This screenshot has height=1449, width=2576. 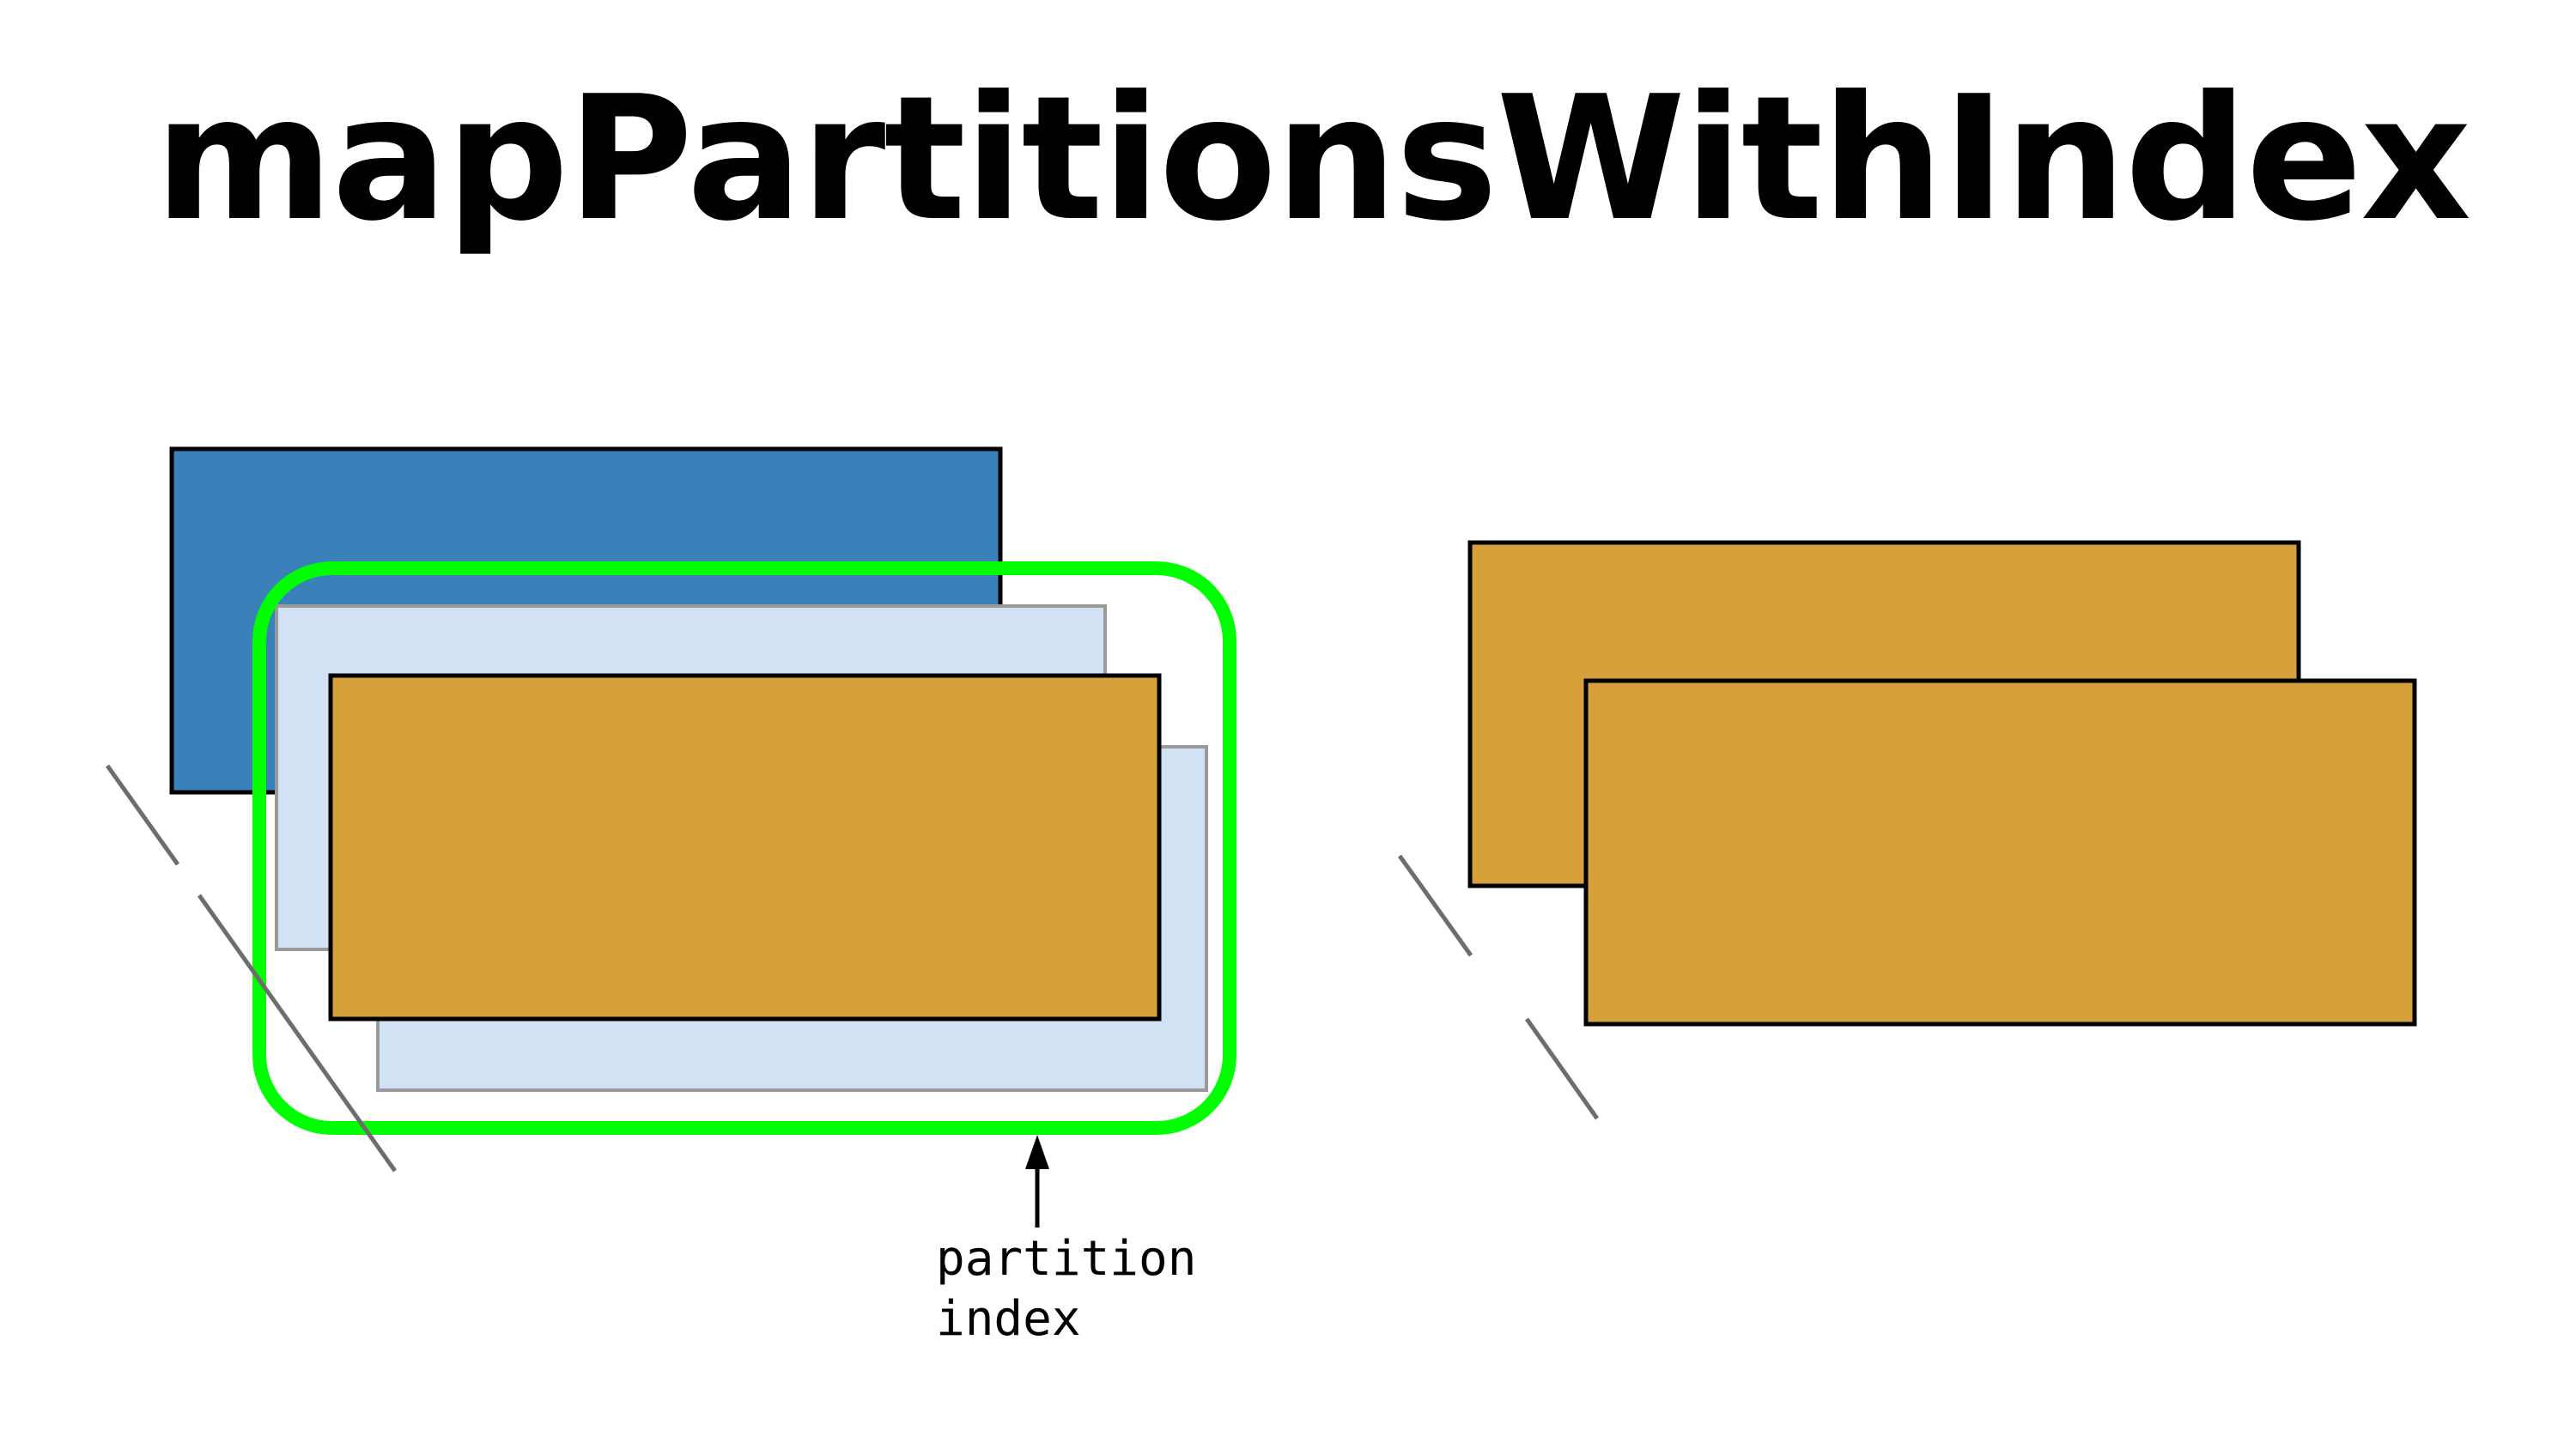 What do you see at coordinates (1313, 159) in the screenshot?
I see `slide-title: mapPartitionsWithIndex` at bounding box center [1313, 159].